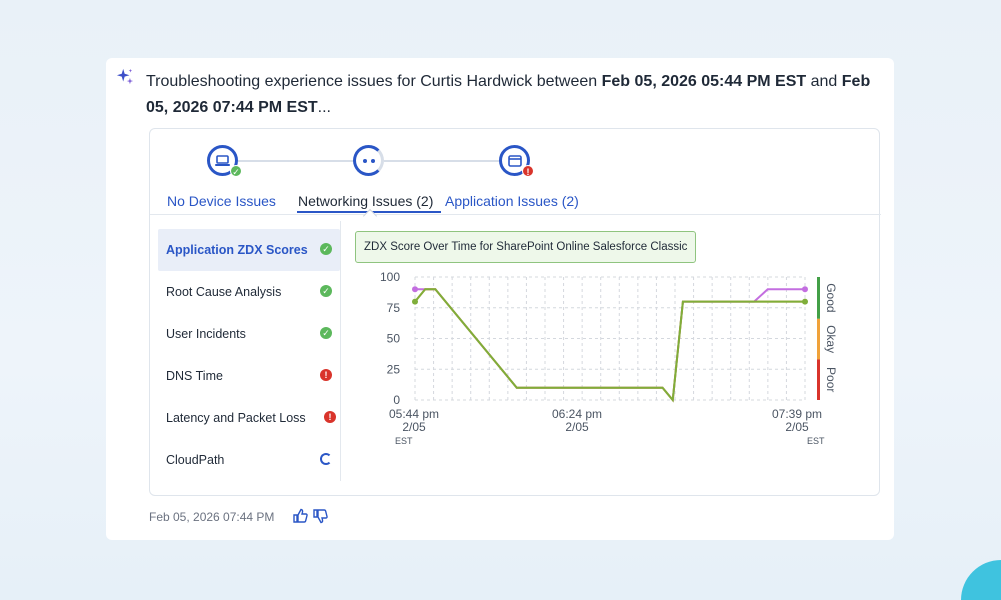 The height and width of the screenshot is (600, 1001). Describe the element at coordinates (394, 369) in the screenshot. I see `y-tick-label: 25` at that location.